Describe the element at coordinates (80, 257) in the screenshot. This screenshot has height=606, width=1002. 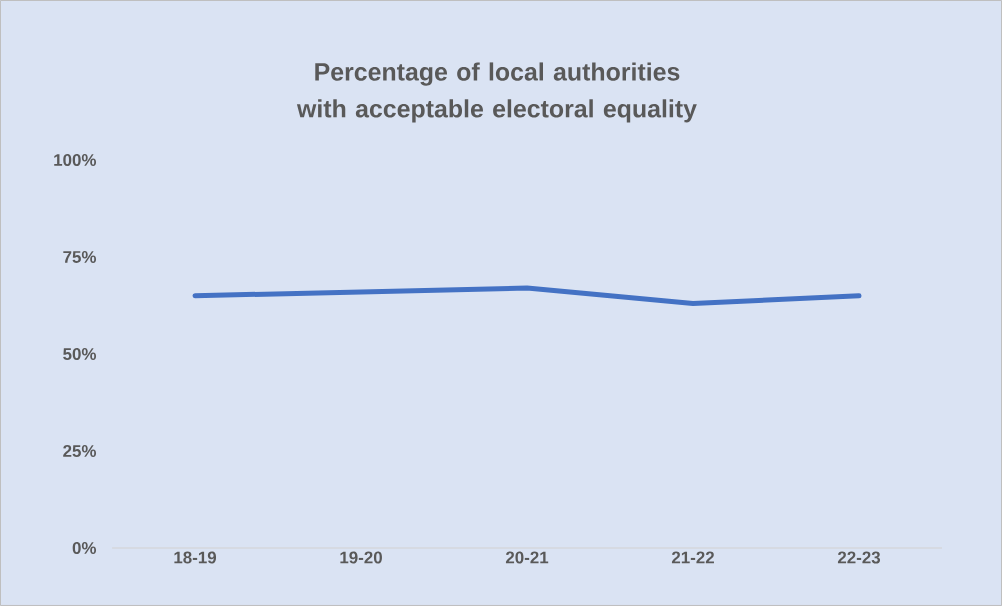
I see `y-tick-label: 75%` at that location.